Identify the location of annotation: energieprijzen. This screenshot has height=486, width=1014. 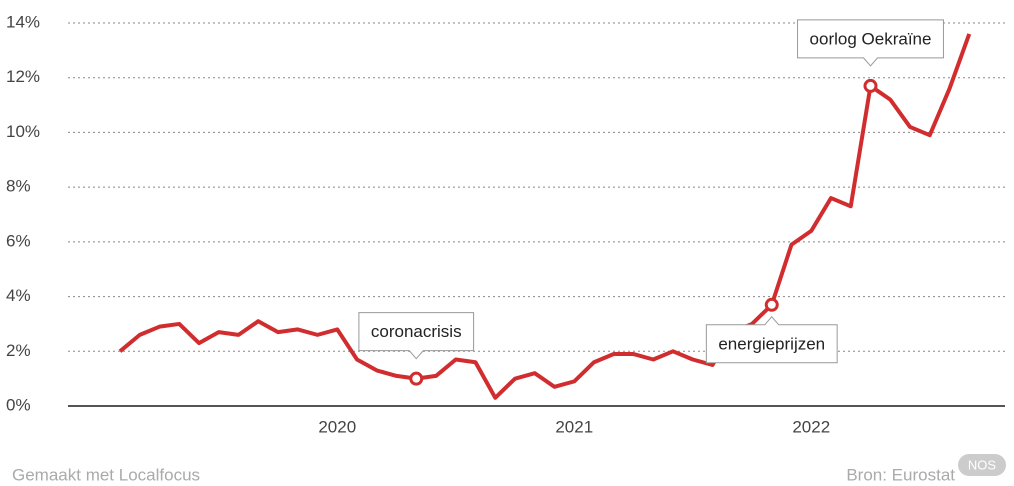
(771, 340).